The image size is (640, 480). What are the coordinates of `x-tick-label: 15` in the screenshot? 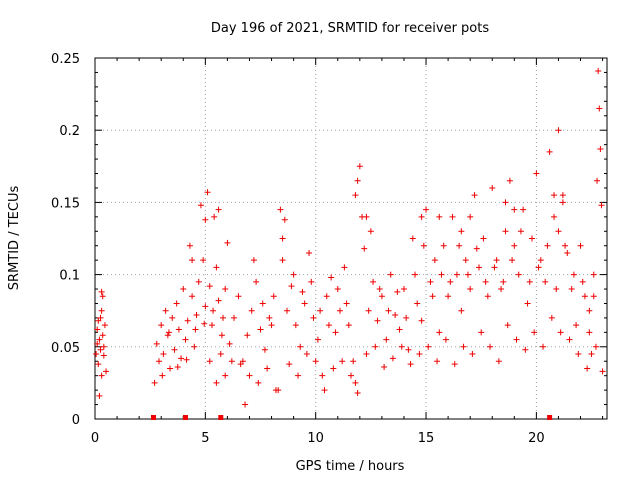 It's located at (426, 438).